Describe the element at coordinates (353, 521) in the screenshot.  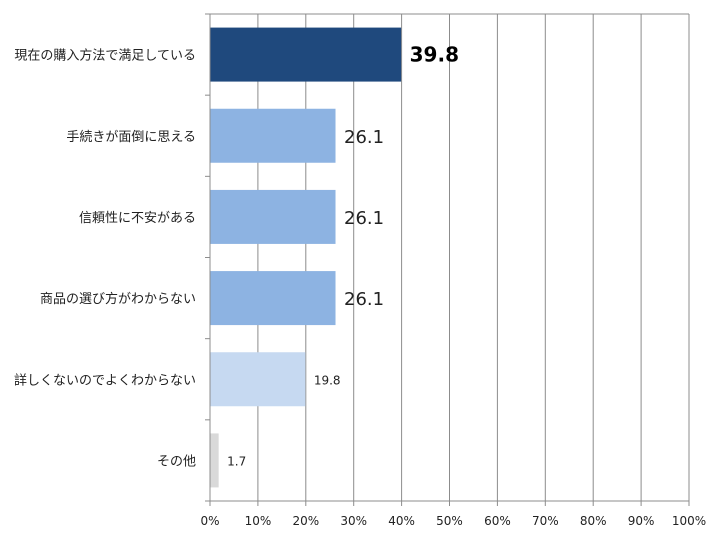
I see `x-tick-label: 30%` at that location.